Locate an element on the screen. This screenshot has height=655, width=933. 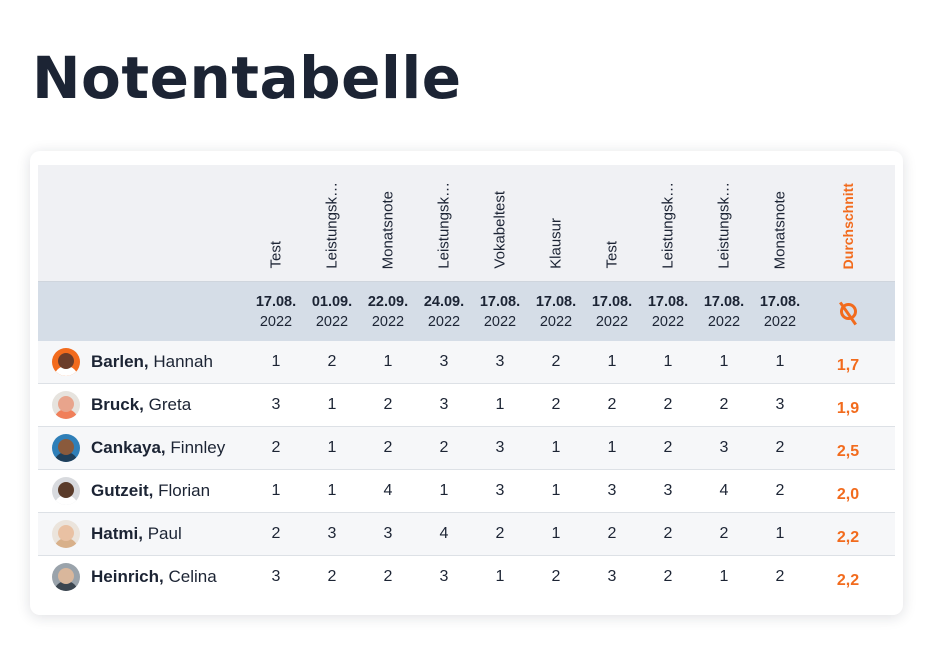
column-header-5: Vokabeltest is located at coordinates (500, 223).